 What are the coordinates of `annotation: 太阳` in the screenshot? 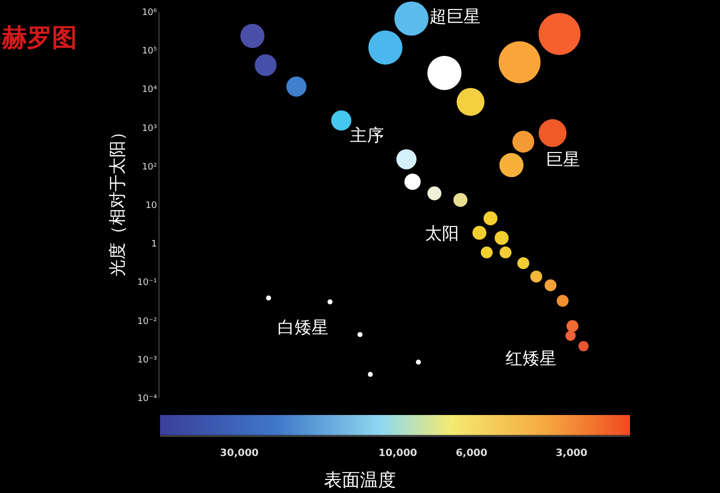 It's located at (442, 234).